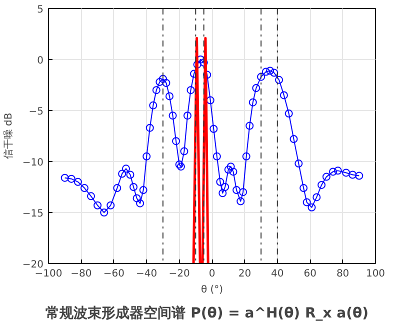 Image resolution: width=395 pixels, height=326 pixels. I want to click on y-tick-label: 0, so click(40, 61).